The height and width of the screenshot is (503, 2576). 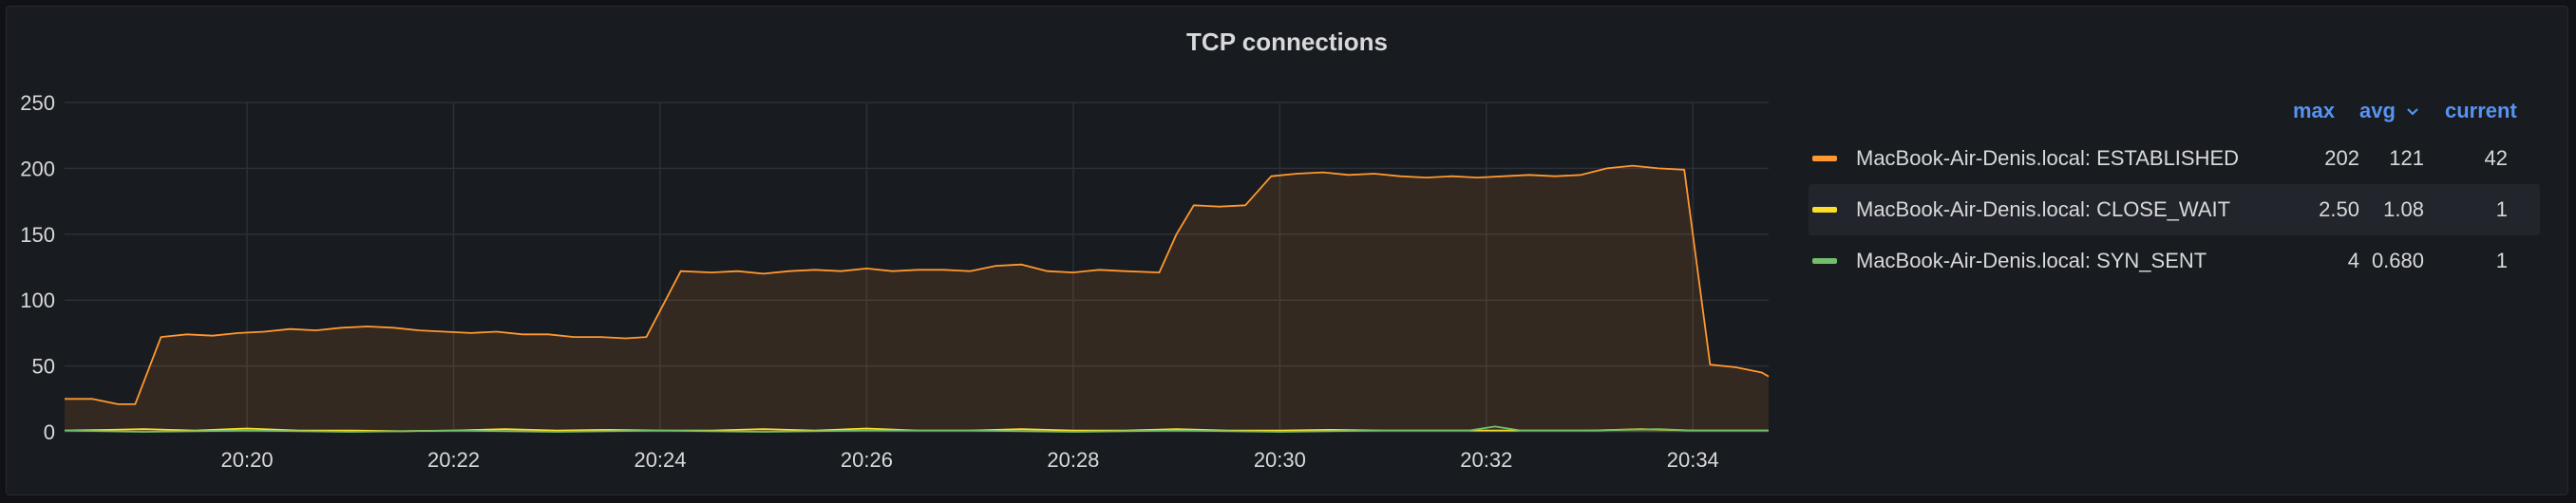 I want to click on x-tick-label: 20:30, so click(x=1280, y=460).